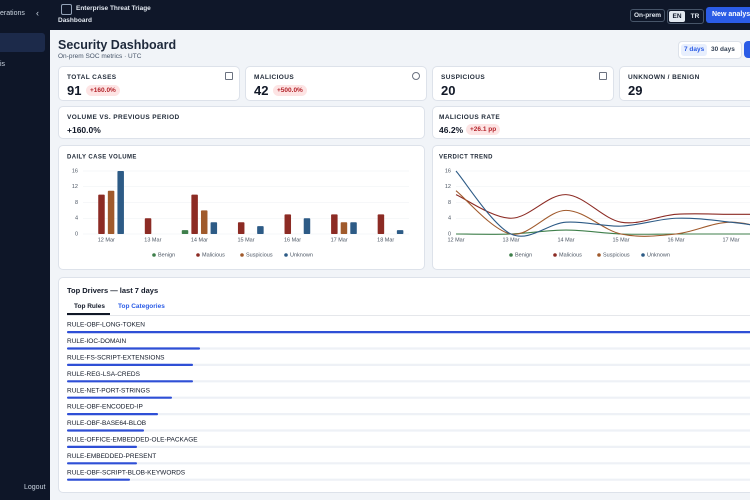 The width and height of the screenshot is (750, 500). Describe the element at coordinates (103, 90) in the screenshot. I see `kpi-change: +160.0%` at that location.